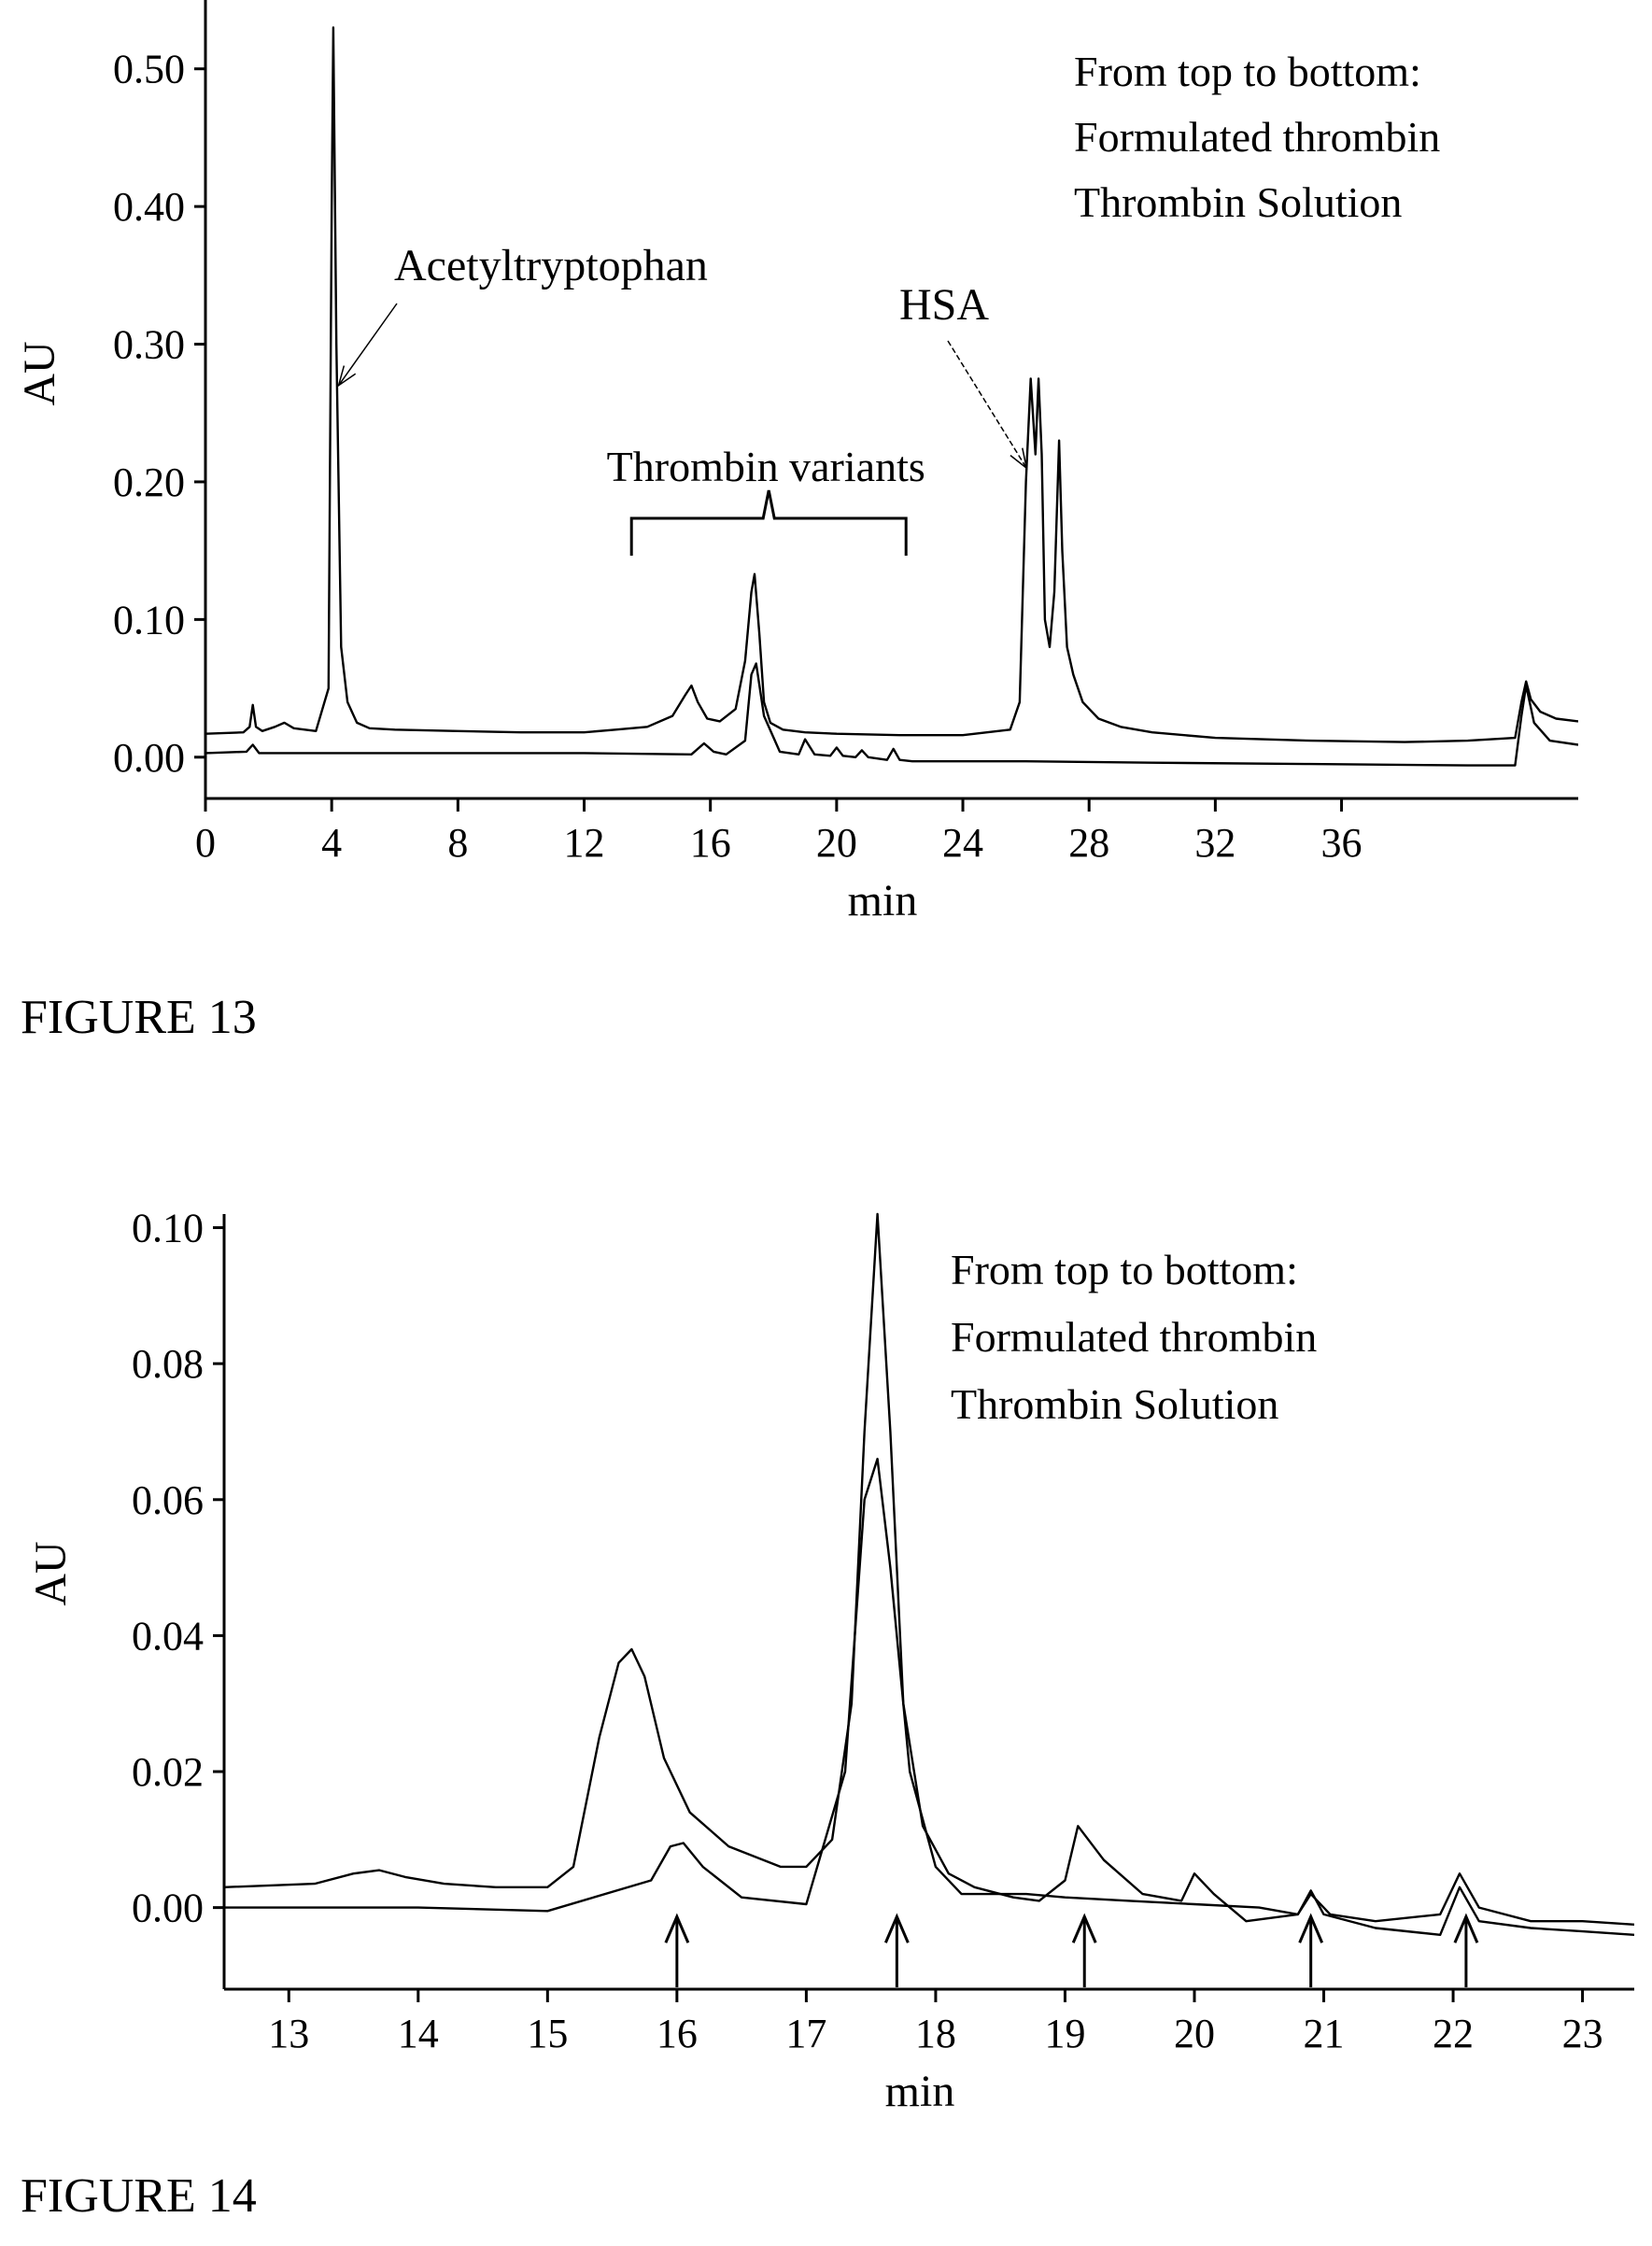  Describe the element at coordinates (168, 1636) in the screenshot. I see `y-tick-label: 0.04` at that location.